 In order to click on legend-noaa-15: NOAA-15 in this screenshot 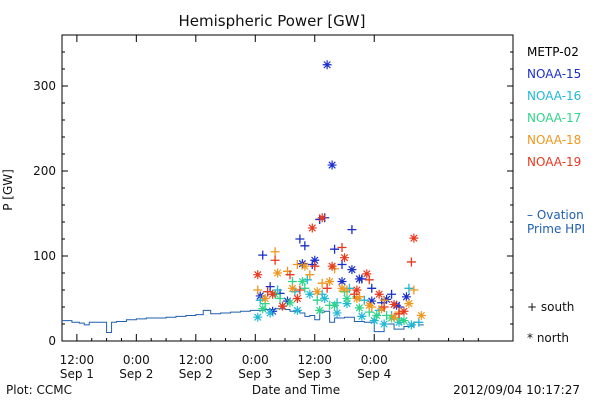, I will do `click(554, 74)`.